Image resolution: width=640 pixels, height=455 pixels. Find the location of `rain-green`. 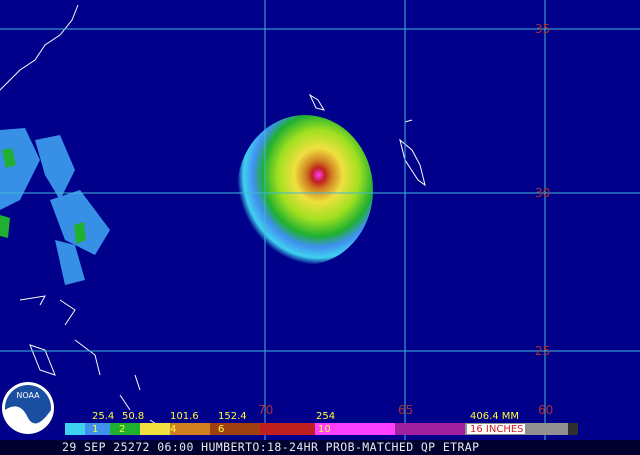

rain-green is located at coordinates (43, 196).